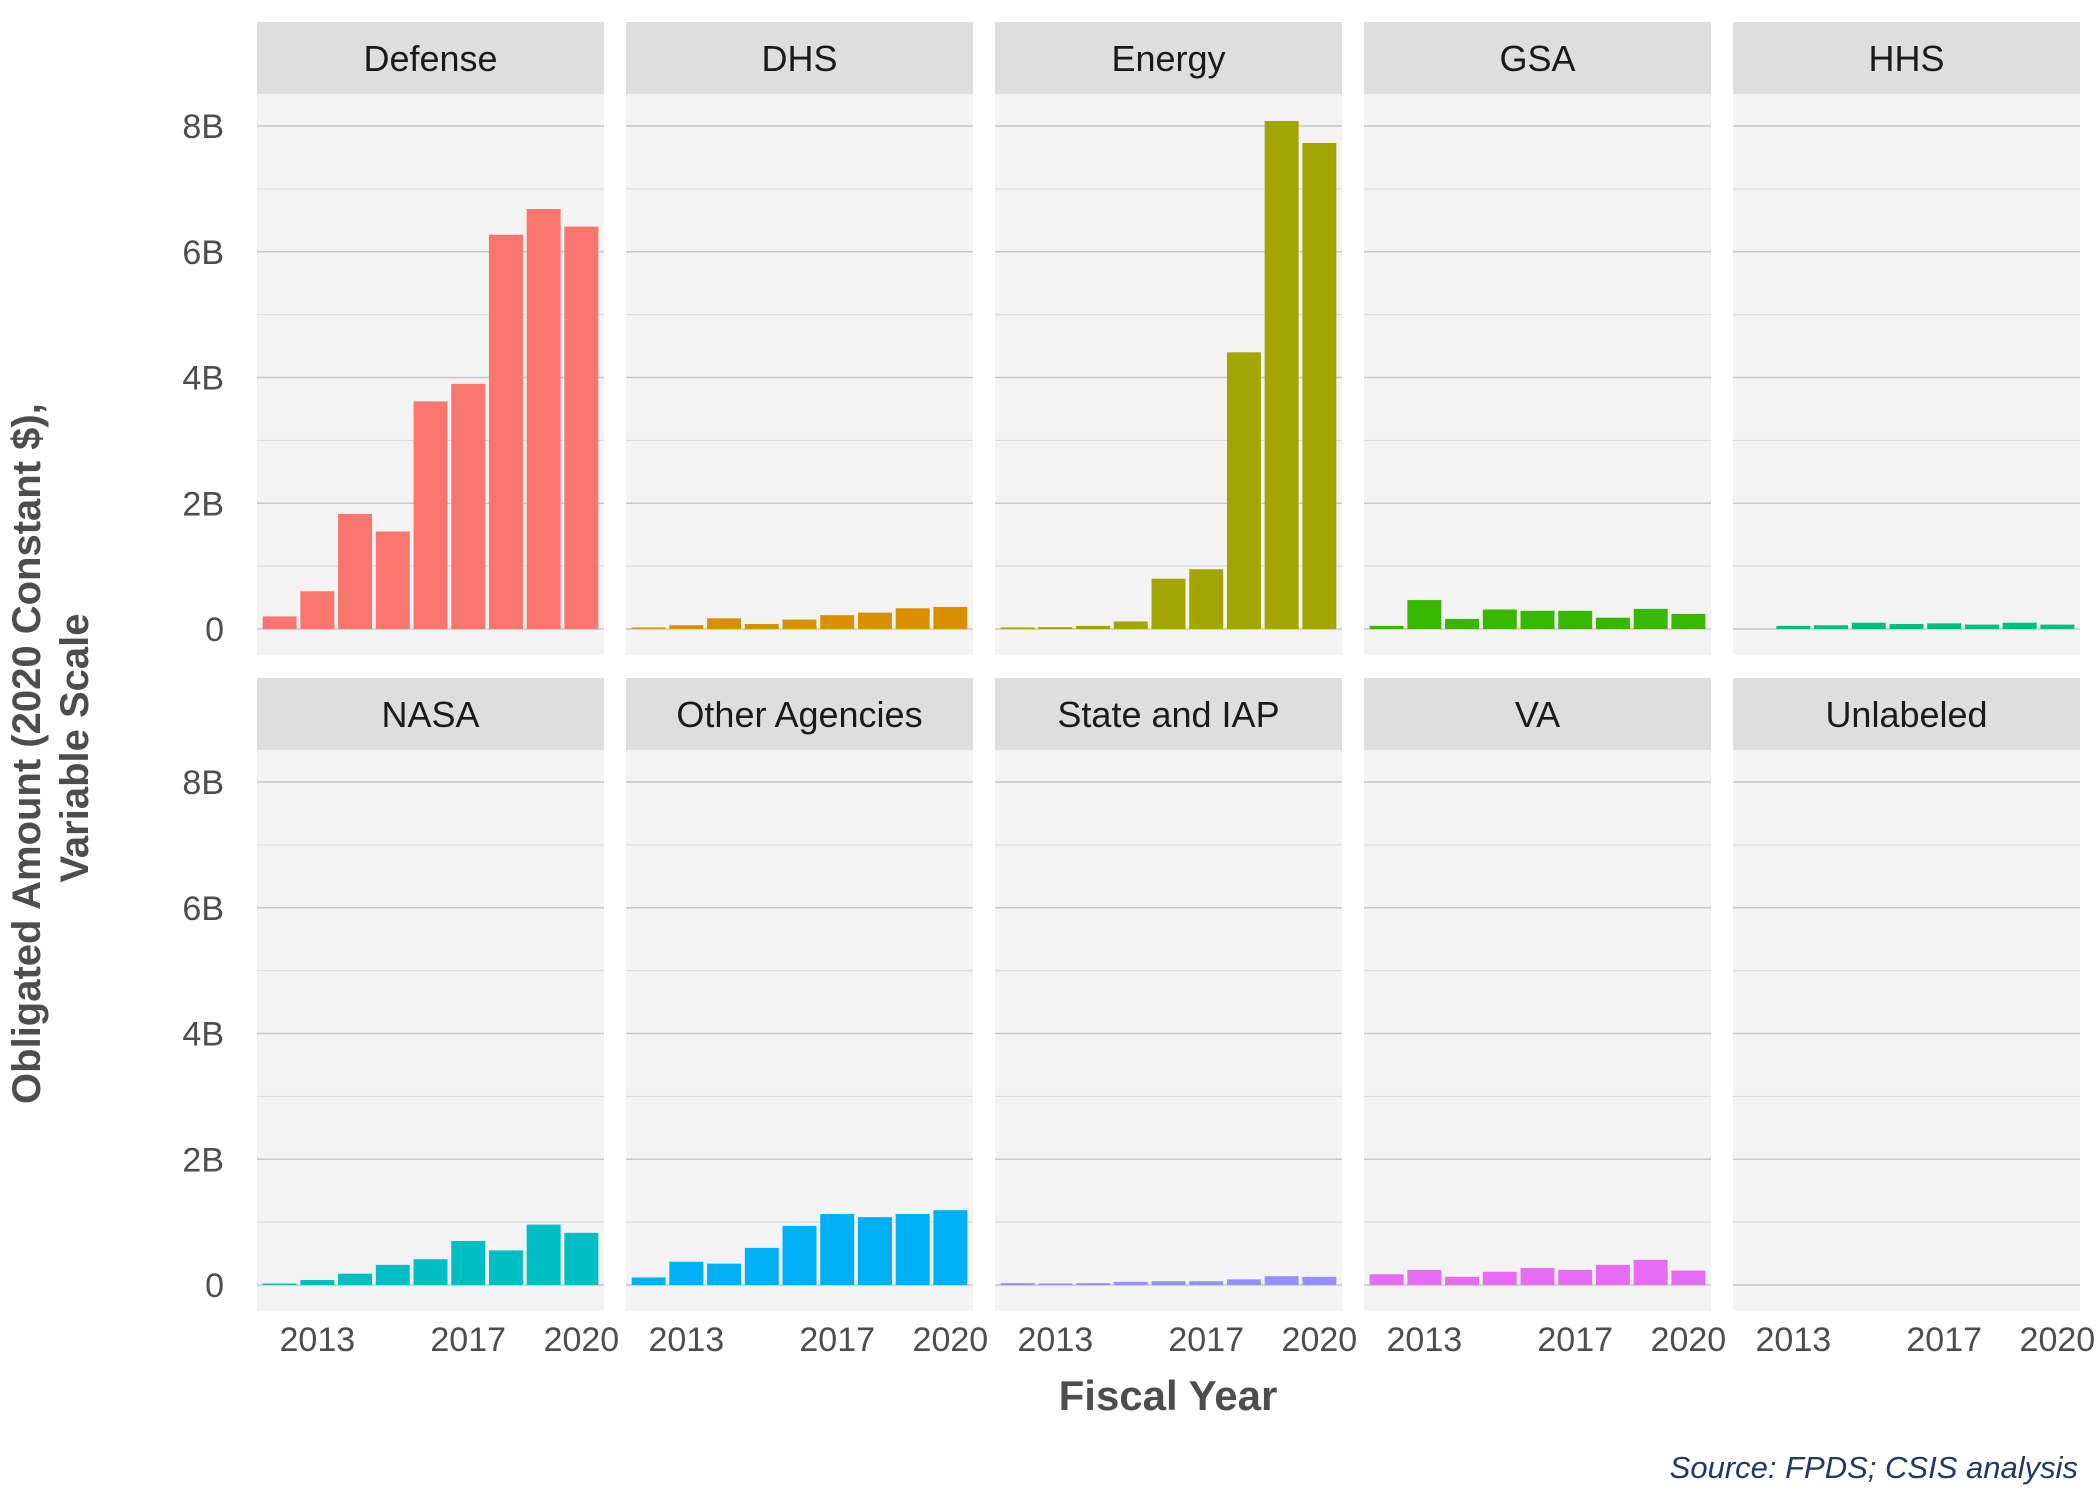 This screenshot has height=1504, width=2100. What do you see at coordinates (1176, 1018) in the screenshot?
I see `facet-panel-state-and-iap: State and IAP 2013 2017 2020` at bounding box center [1176, 1018].